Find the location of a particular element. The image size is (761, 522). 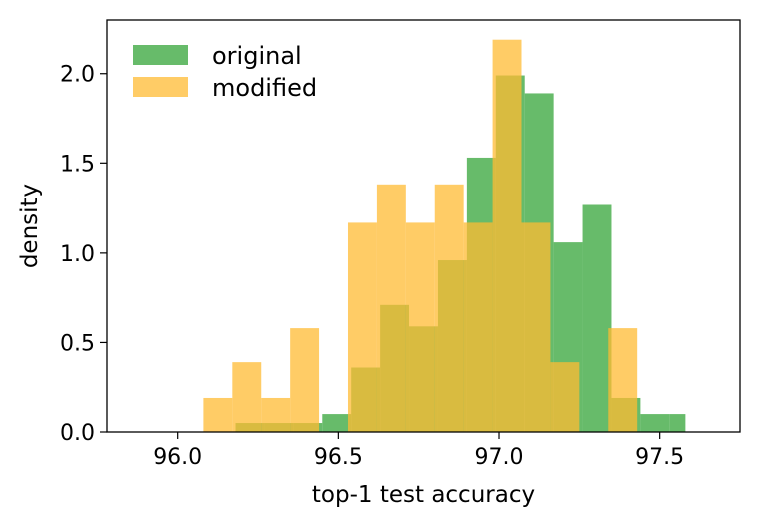

x-axis-ticks: 96.0 96.5 97.0 97.5 is located at coordinates (418, 451).